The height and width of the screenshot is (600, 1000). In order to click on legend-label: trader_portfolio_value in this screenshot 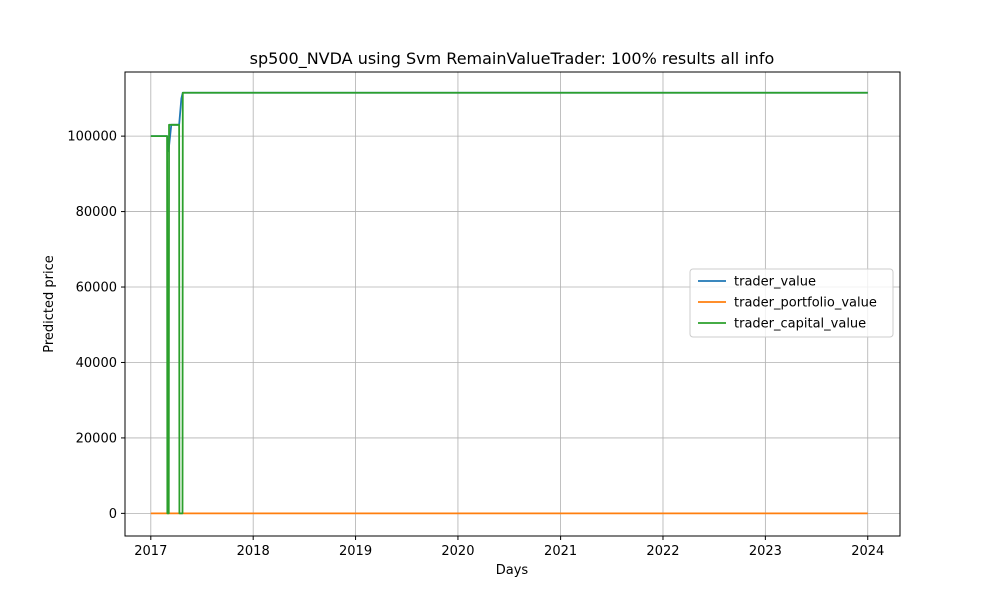, I will do `click(805, 303)`.